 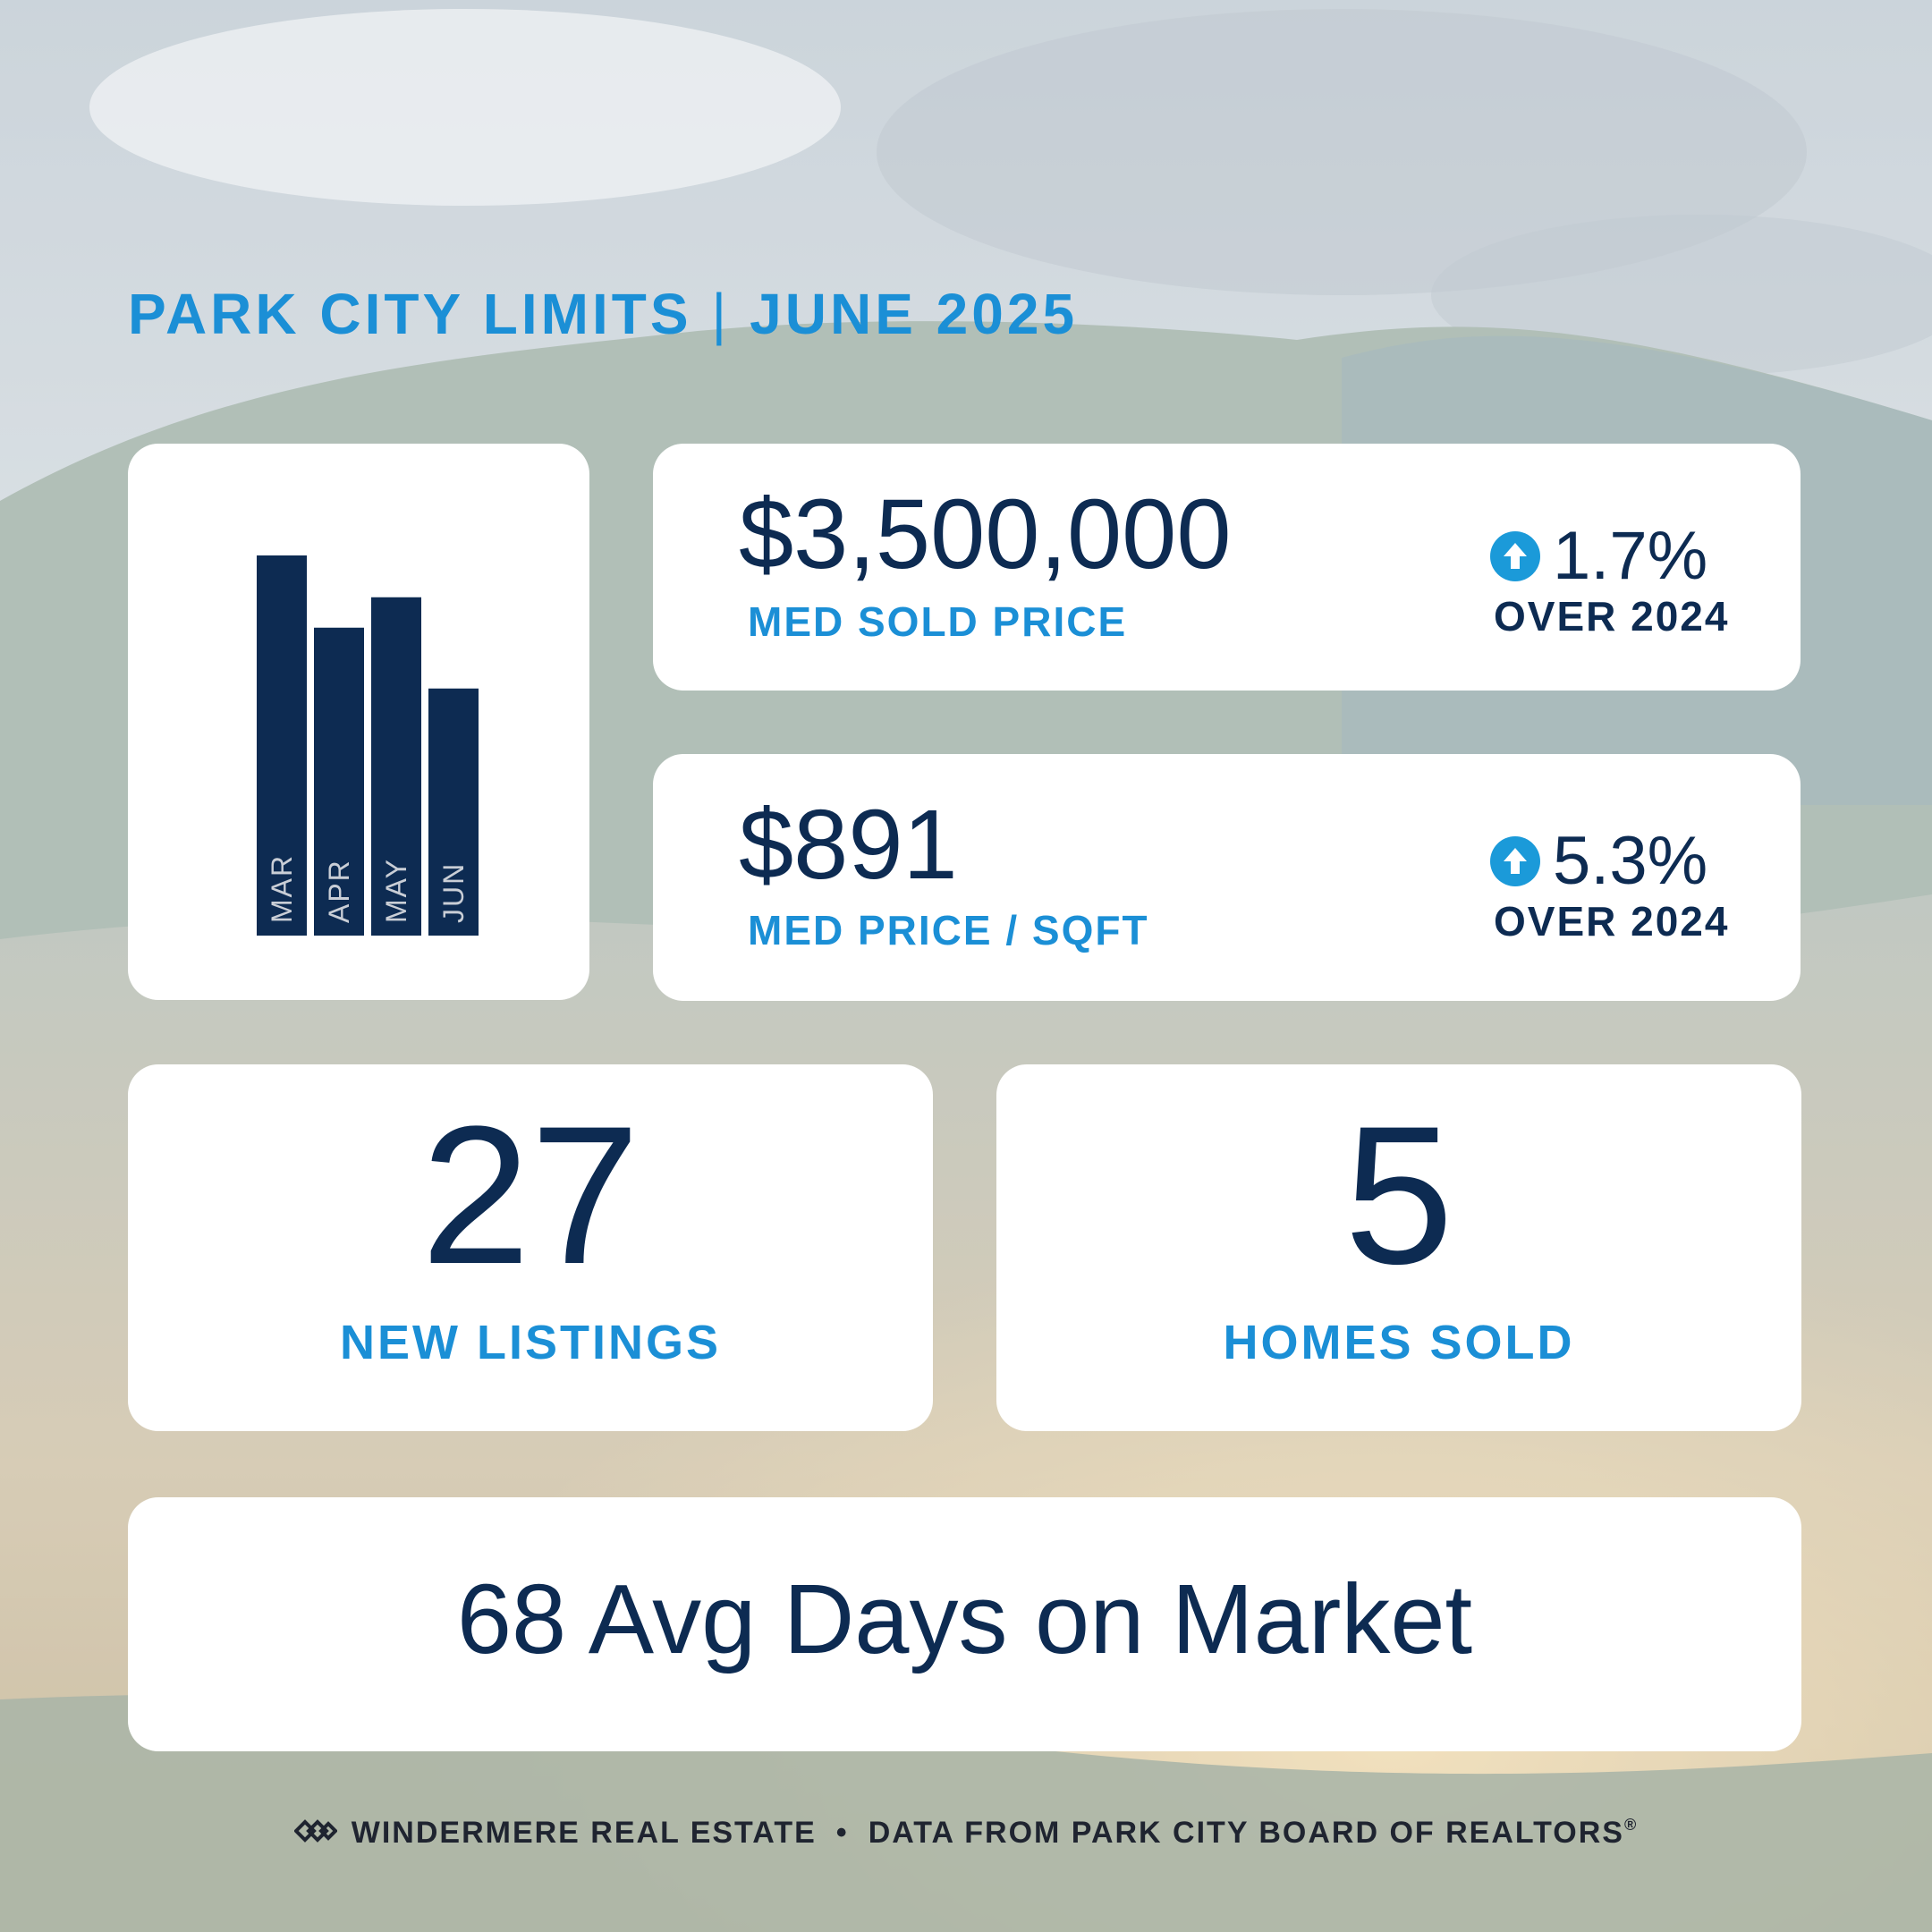 I want to click on med-sold-price-label: MED SOLD PRICE, so click(x=938, y=621).